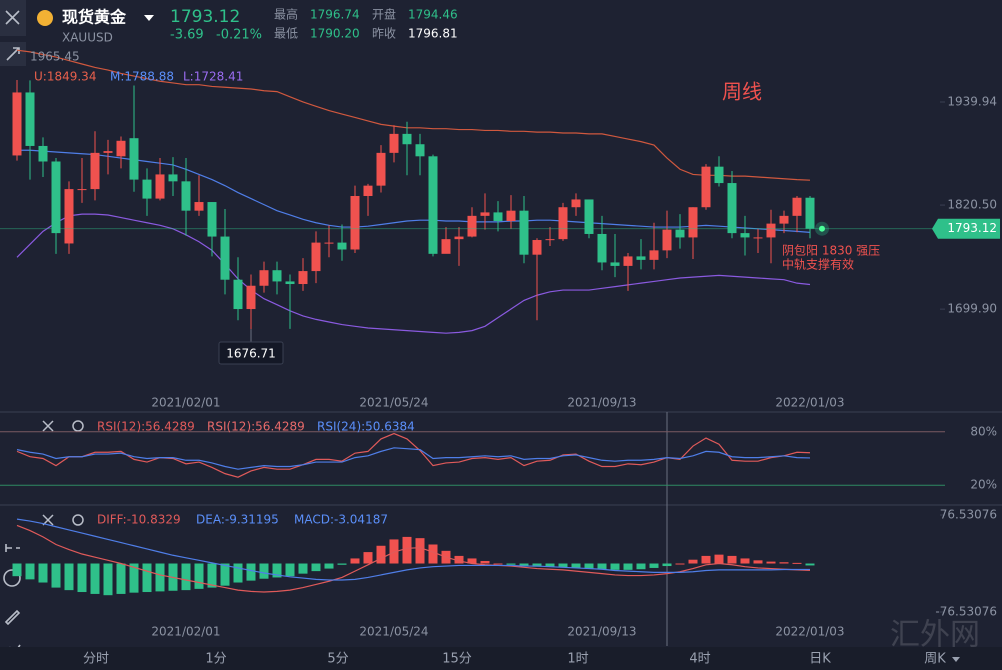  What do you see at coordinates (215, 659) in the screenshot?
I see `timeframe-tab: 1分` at bounding box center [215, 659].